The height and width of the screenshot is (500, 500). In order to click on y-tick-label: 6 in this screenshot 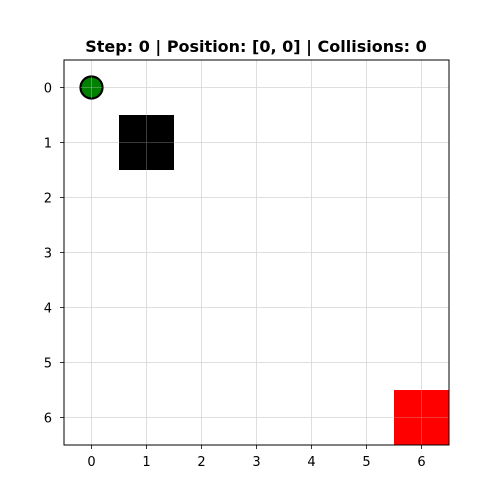, I will do `click(48, 419)`.